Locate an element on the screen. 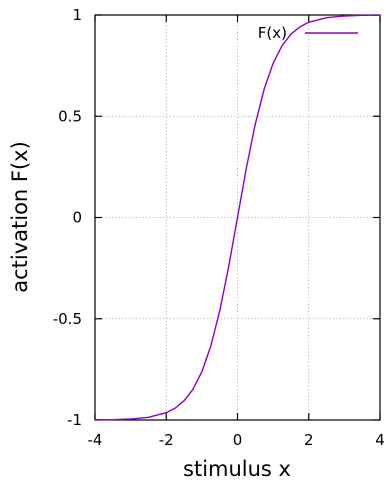 Image resolution: width=386 pixels, height=486 pixels. y-tick-label: 0 is located at coordinates (77, 218).